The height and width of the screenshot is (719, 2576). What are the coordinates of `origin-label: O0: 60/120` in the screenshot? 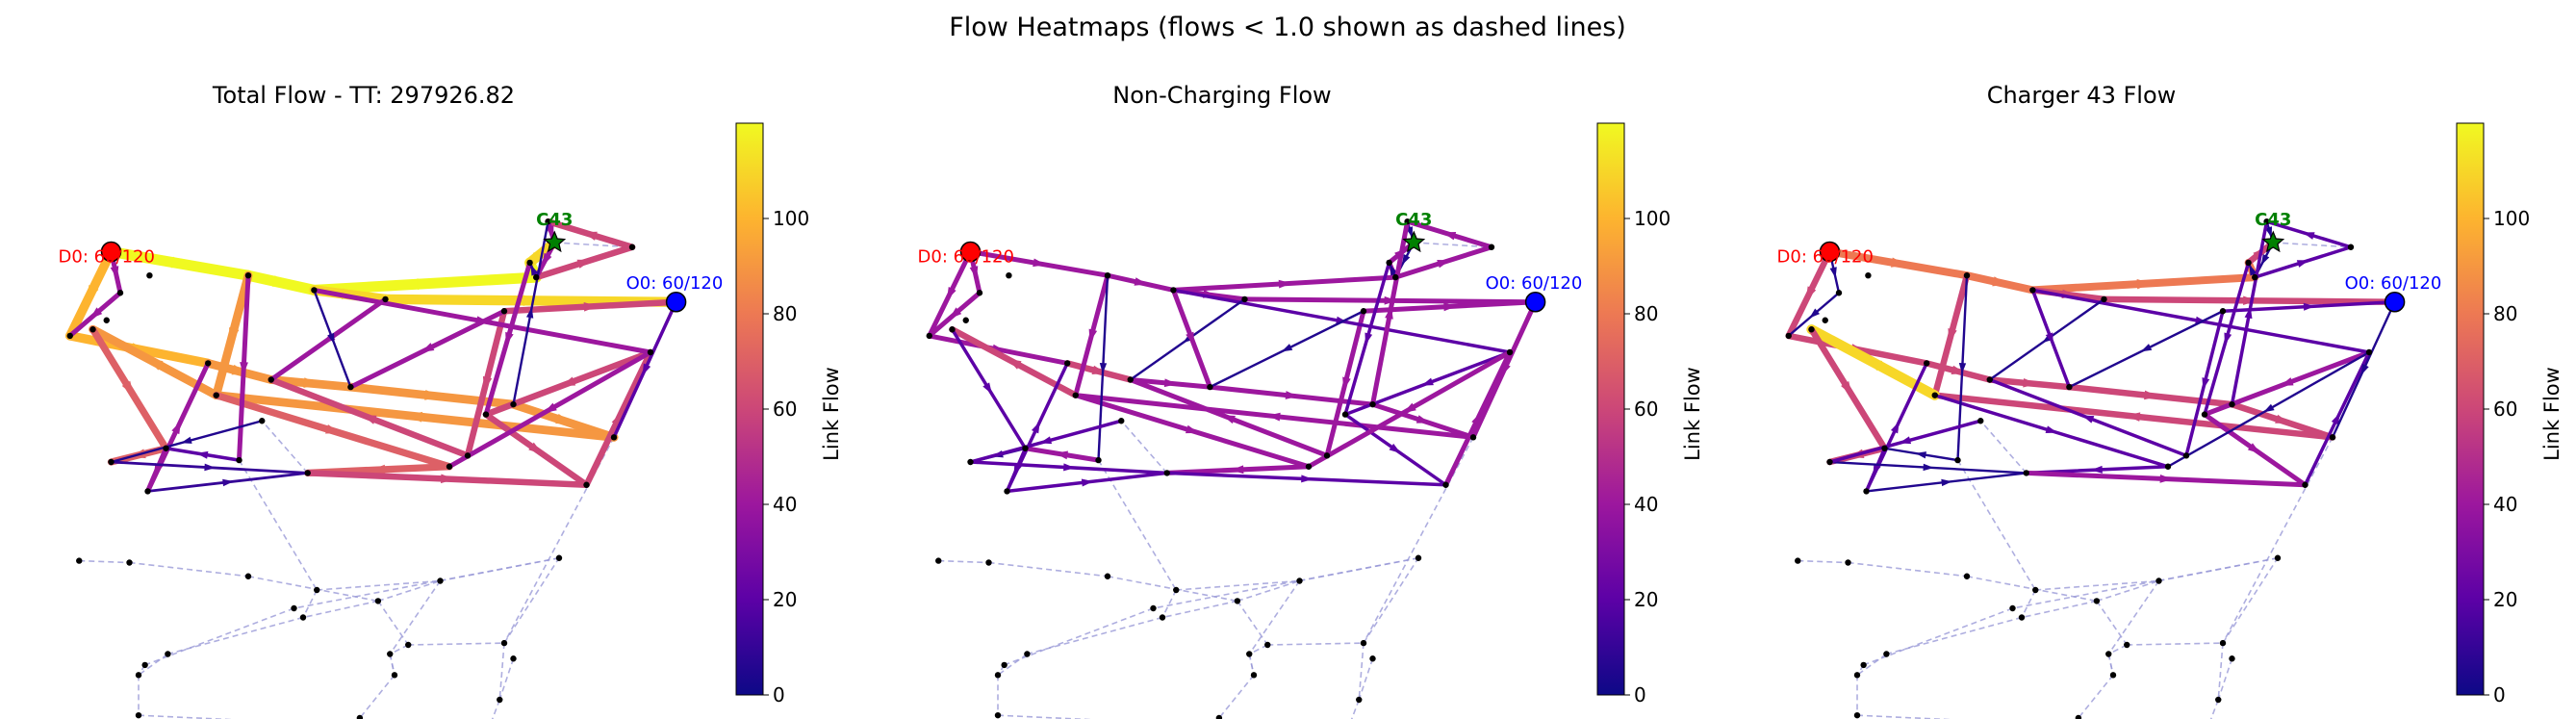 It's located at (675, 283).